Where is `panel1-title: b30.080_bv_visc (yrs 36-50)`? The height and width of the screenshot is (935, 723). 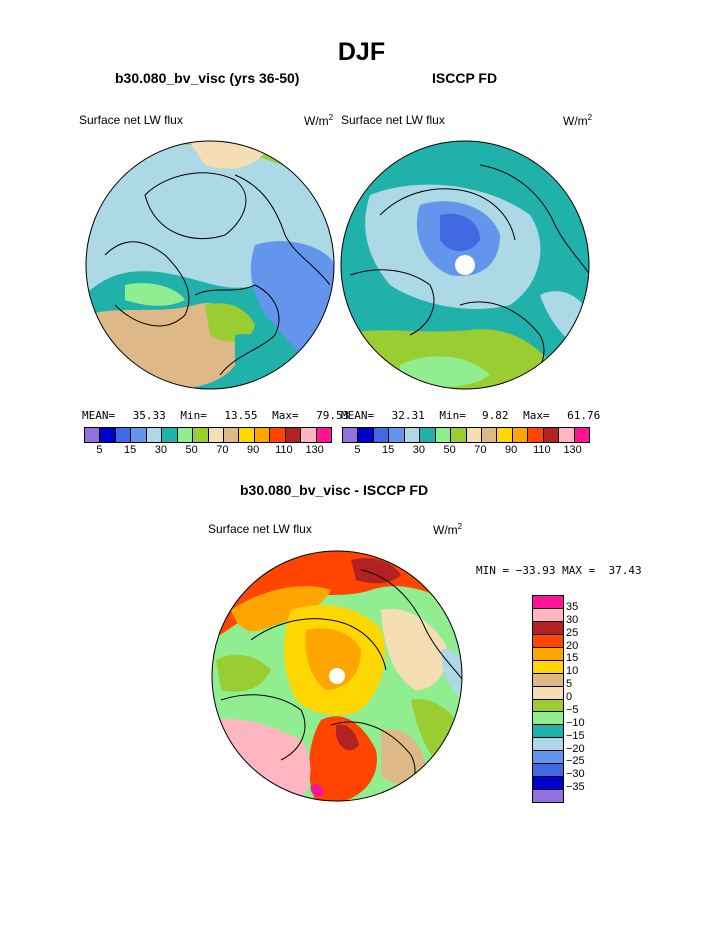 panel1-title: b30.080_bv_visc (yrs 36-50) is located at coordinates (207, 78).